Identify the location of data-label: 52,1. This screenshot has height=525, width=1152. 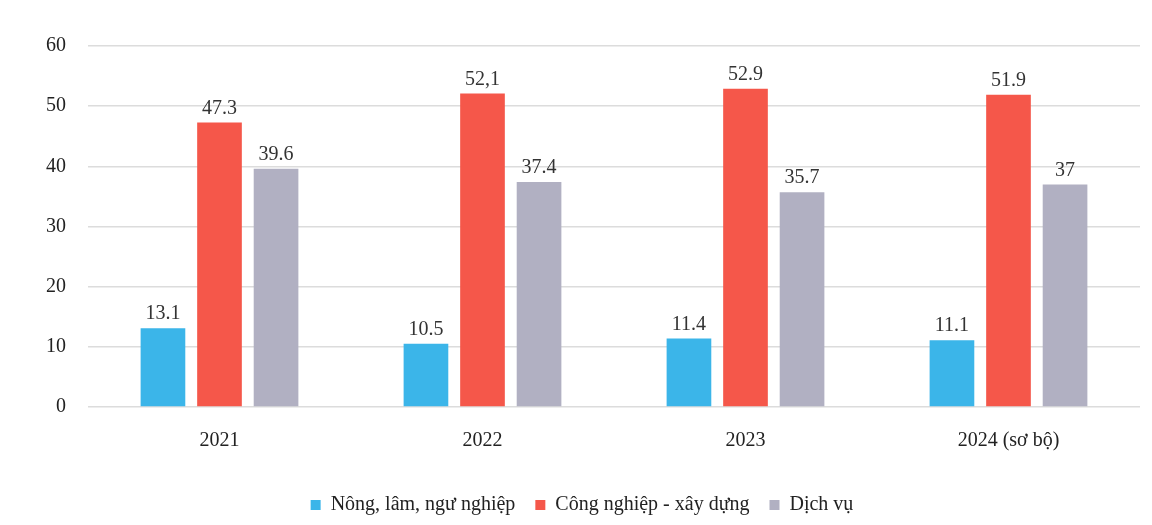
(482, 77).